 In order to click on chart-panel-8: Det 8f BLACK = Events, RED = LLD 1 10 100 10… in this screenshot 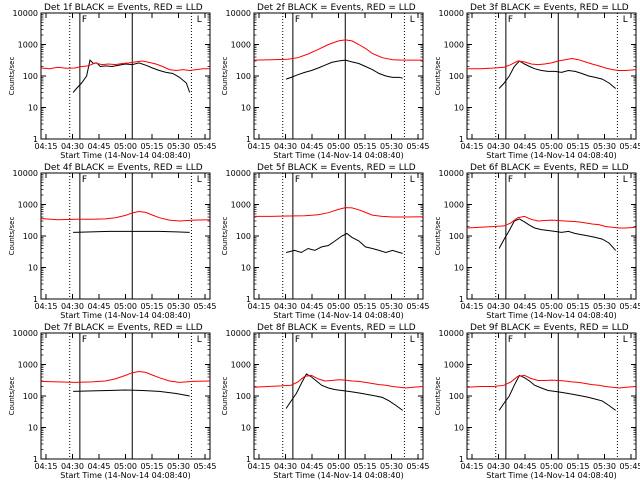, I will do `click(325, 401)`.